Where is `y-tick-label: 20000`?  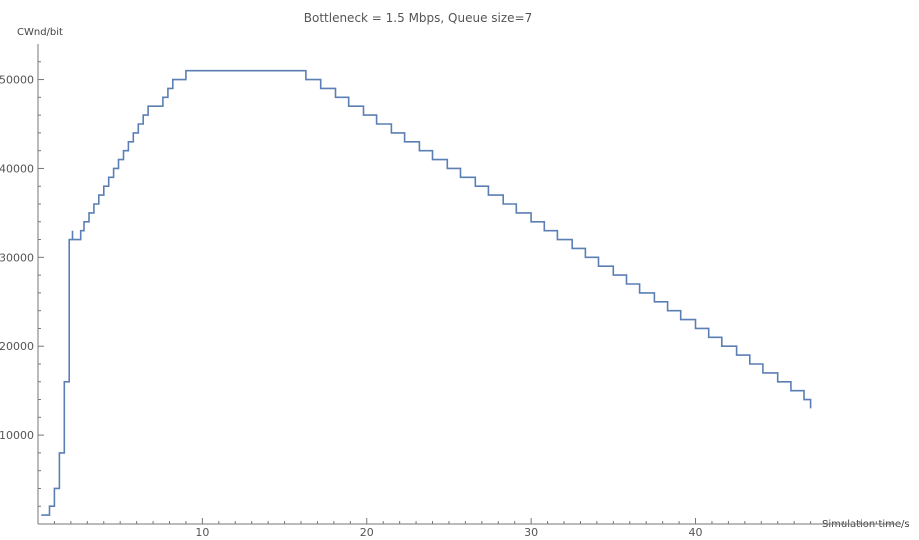 y-tick-label: 20000 is located at coordinates (17, 346).